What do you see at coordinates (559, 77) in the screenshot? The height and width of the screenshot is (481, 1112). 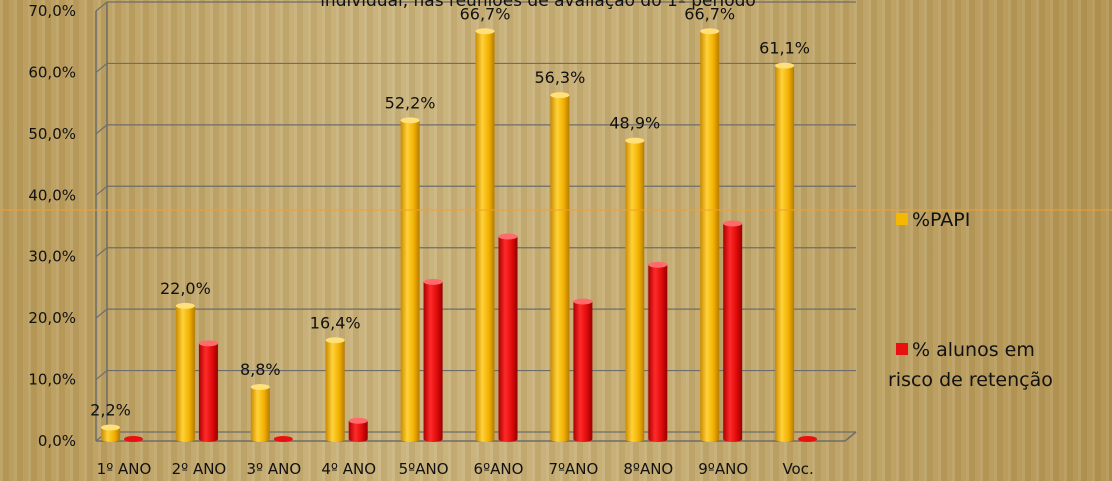 I see `data-label-papi: 56,3%` at bounding box center [559, 77].